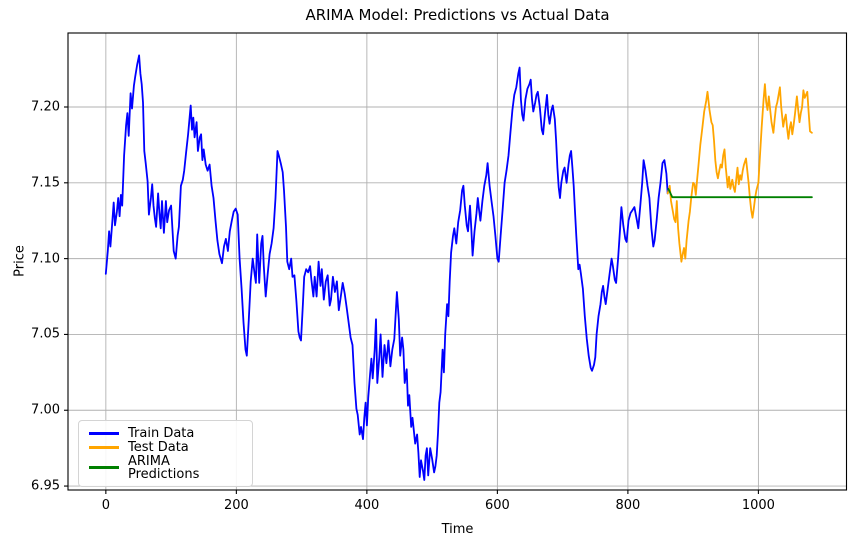 Image resolution: width=855 pixels, height=547 pixels. I want to click on legend-label-train-data: Train Data, so click(161, 433).